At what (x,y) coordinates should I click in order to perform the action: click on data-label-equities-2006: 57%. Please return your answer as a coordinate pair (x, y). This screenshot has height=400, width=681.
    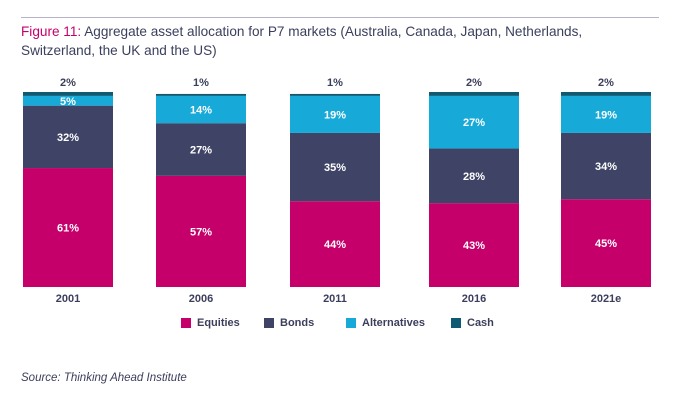
    Looking at the image, I should click on (201, 232).